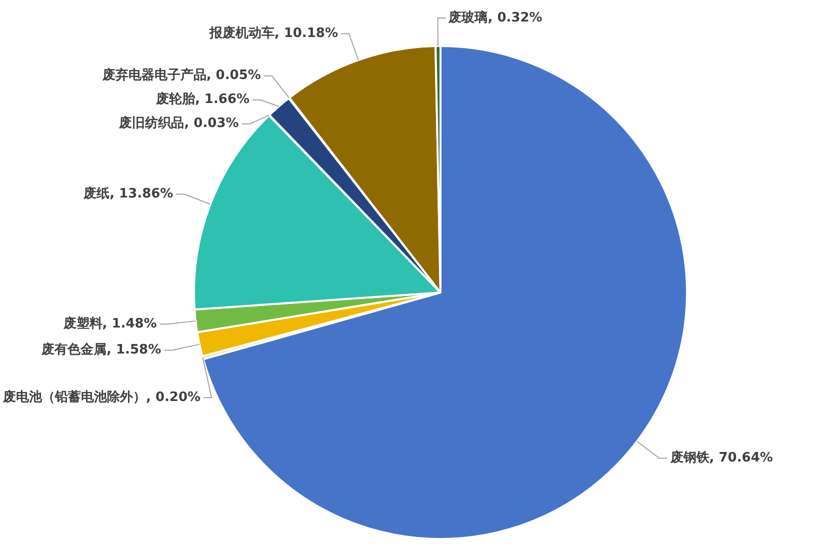 This screenshot has height=544, width=832. Describe the element at coordinates (109, 324) in the screenshot. I see `slice-label: 废塑料, 1.48%` at that location.